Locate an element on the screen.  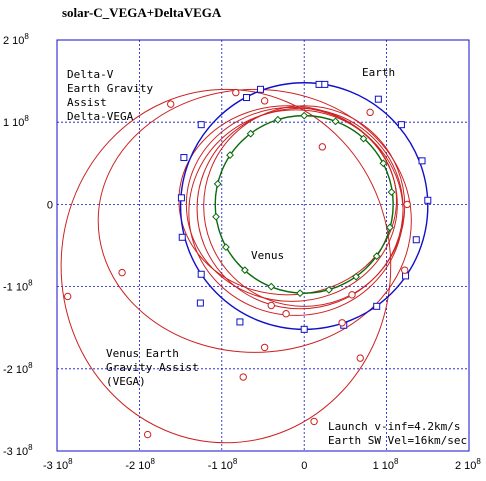
x-tick-label: 0 is located at coordinates (304, 466).